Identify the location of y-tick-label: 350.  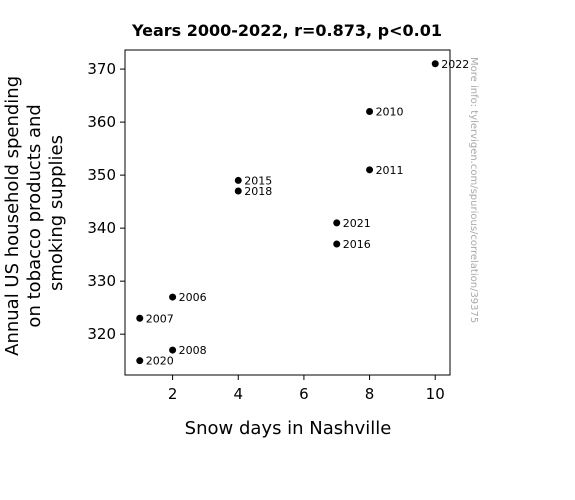
(101, 175).